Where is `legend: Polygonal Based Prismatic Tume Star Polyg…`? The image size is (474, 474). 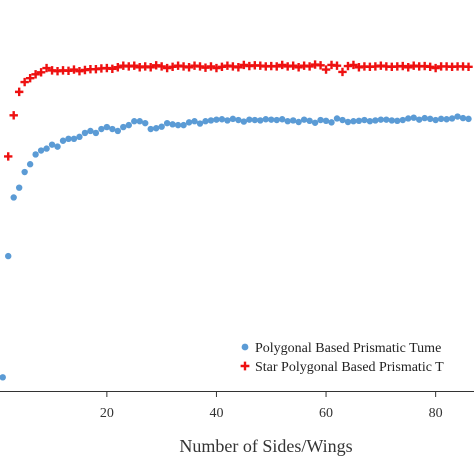
legend: Polygonal Based Prismatic Tume Star Polyg… is located at coordinates (342, 358).